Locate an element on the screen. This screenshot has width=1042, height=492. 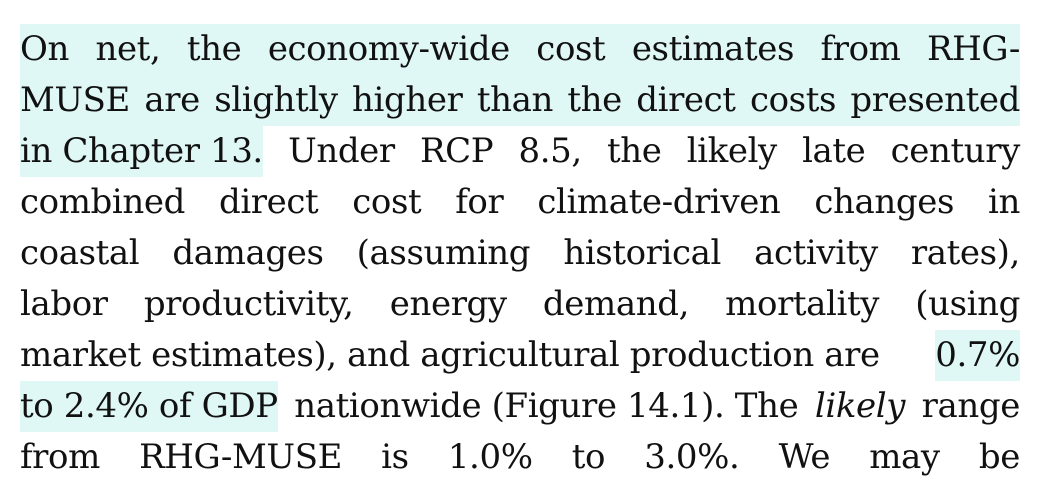
word: productivity, is located at coordinates (248, 304).